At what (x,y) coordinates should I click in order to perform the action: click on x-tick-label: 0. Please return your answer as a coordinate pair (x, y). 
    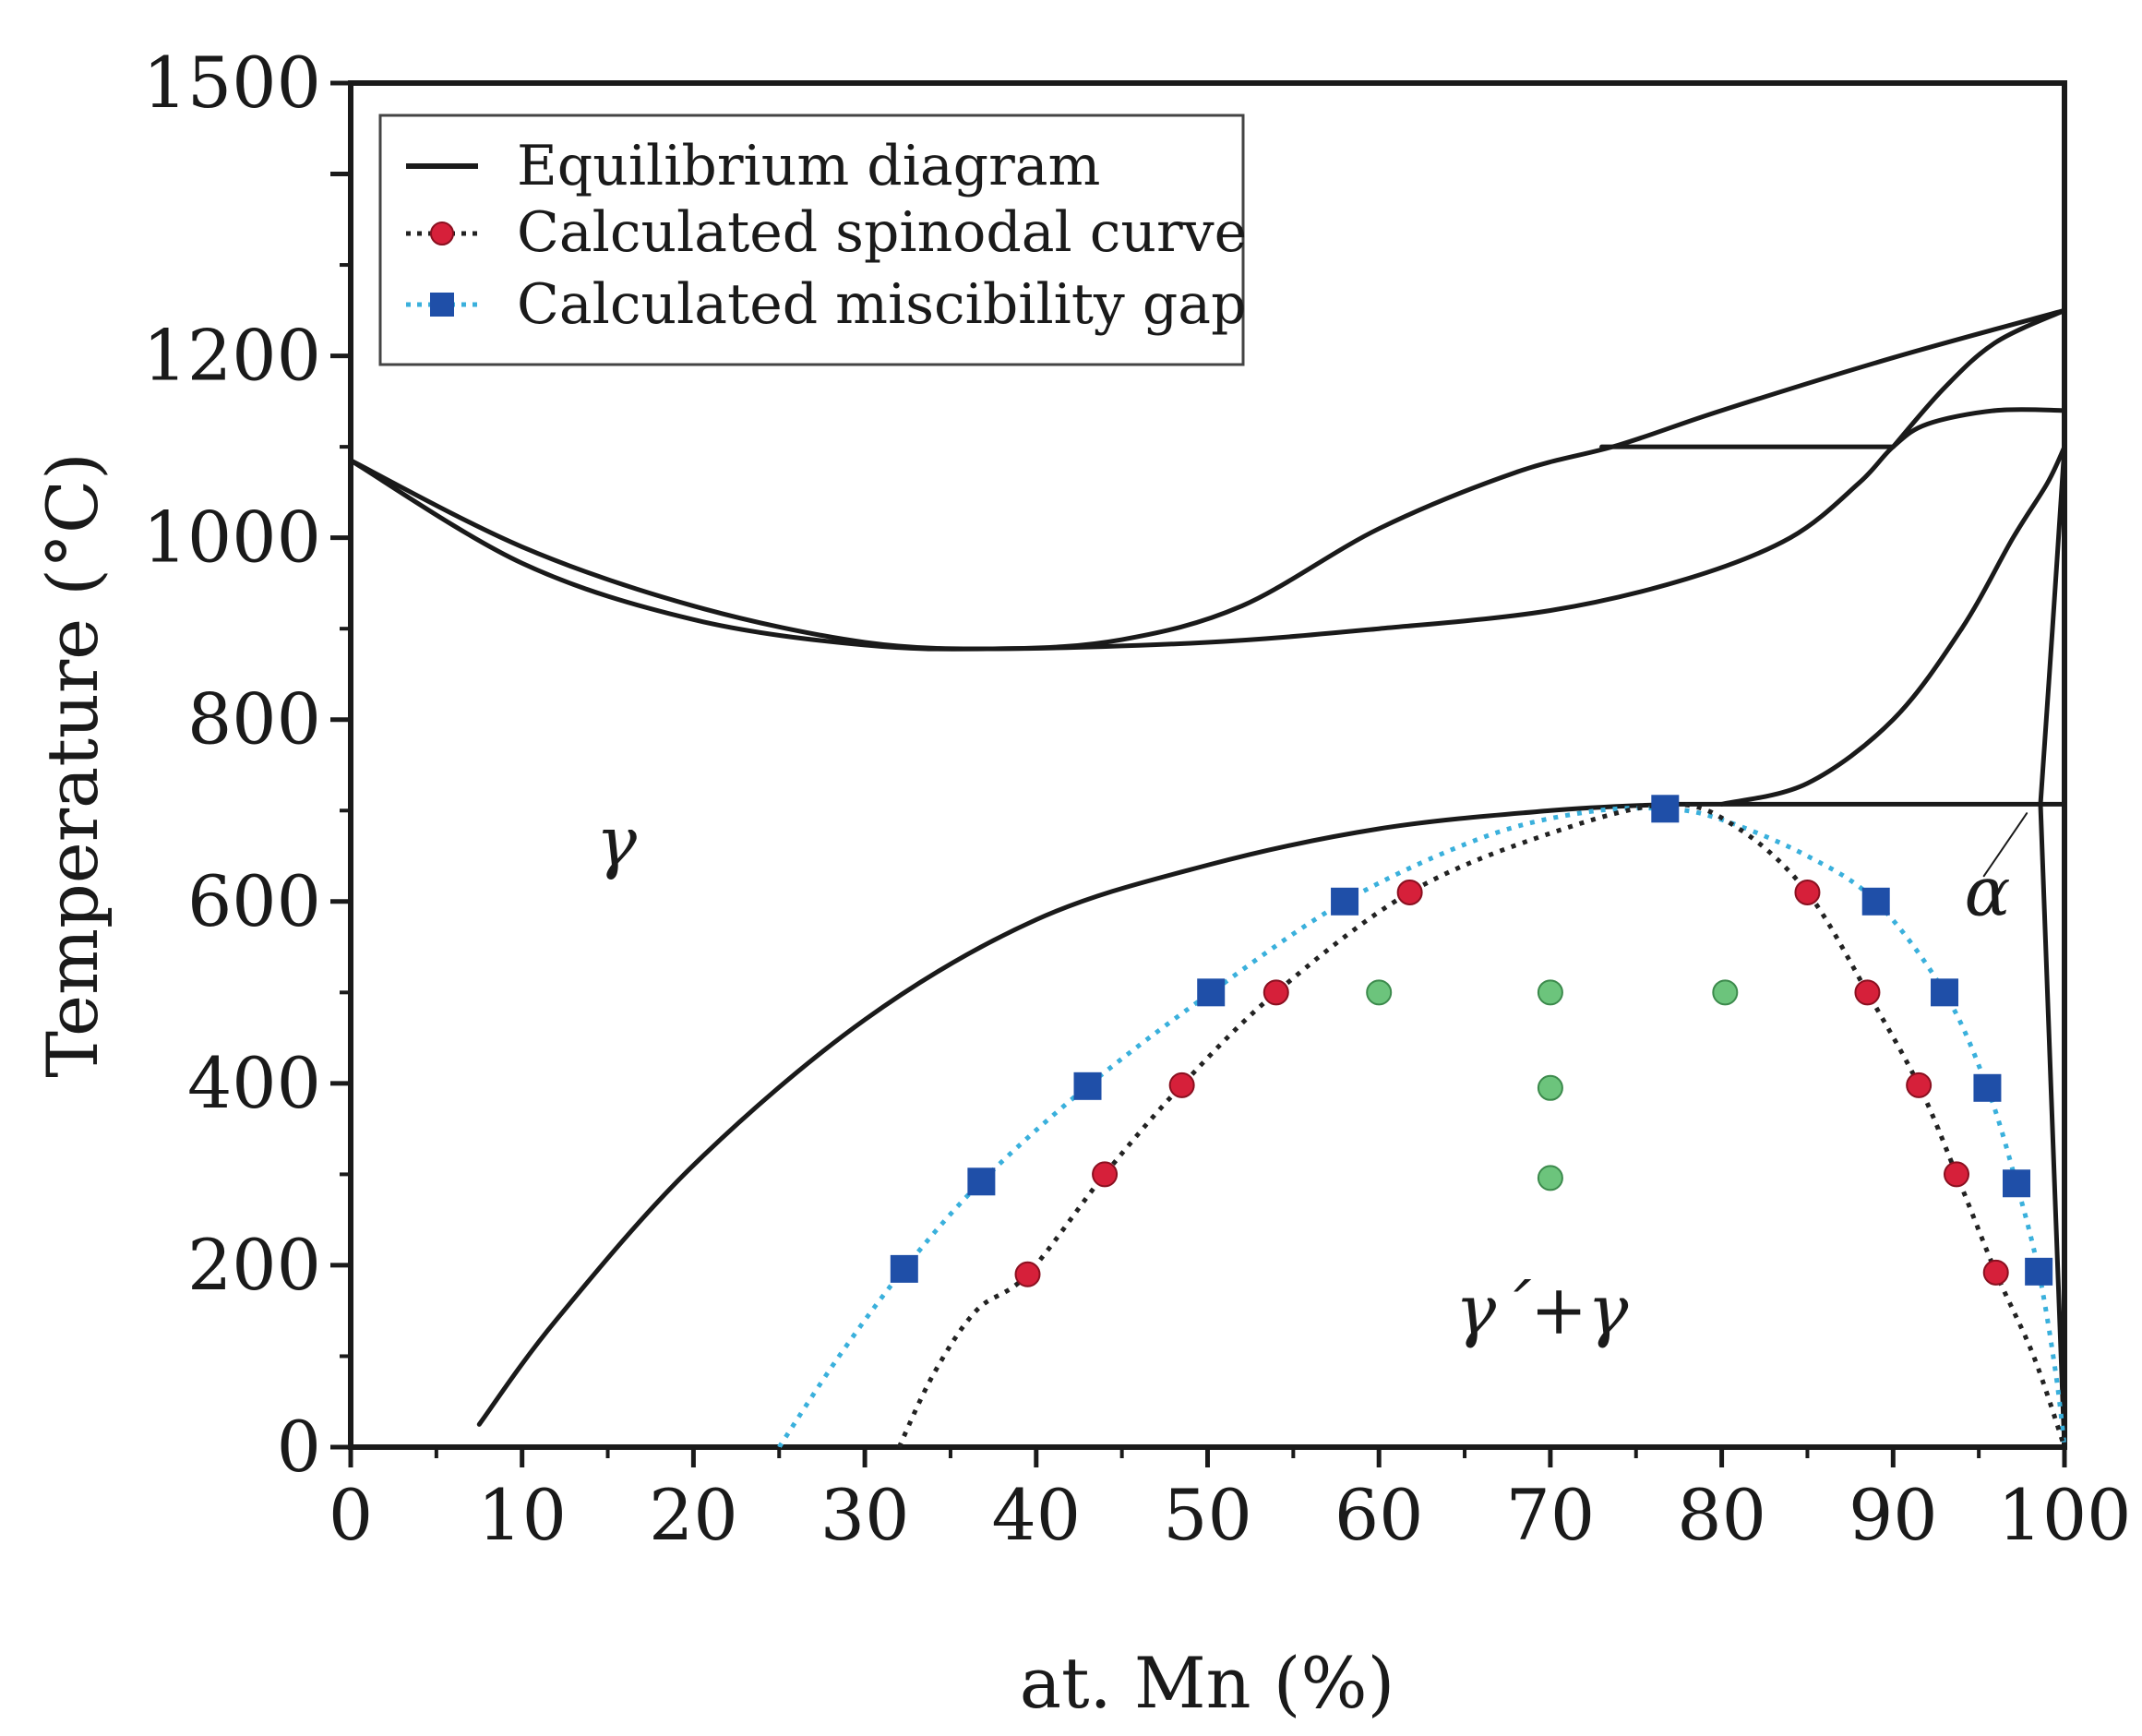
    Looking at the image, I should click on (351, 1515).